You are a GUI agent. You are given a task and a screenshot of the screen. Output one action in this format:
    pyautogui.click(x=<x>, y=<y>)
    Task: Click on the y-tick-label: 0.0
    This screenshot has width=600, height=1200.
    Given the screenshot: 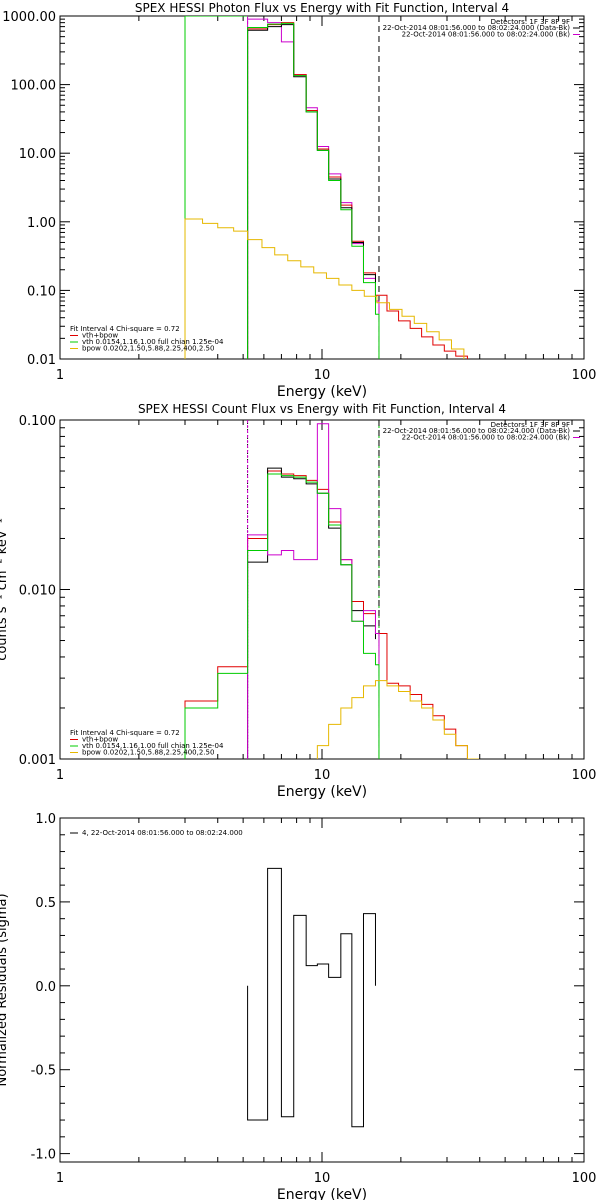 What is the action you would take?
    pyautogui.click(x=45, y=987)
    